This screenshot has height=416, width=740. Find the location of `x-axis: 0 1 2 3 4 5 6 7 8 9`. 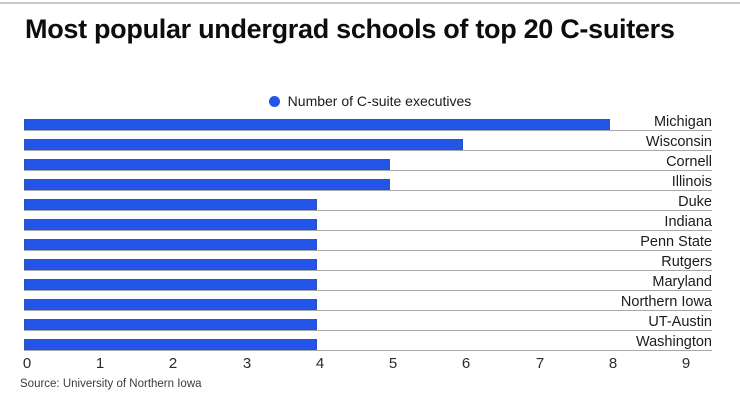

x-axis: 0 1 2 3 4 5 6 7 8 9 is located at coordinates (357, 364).